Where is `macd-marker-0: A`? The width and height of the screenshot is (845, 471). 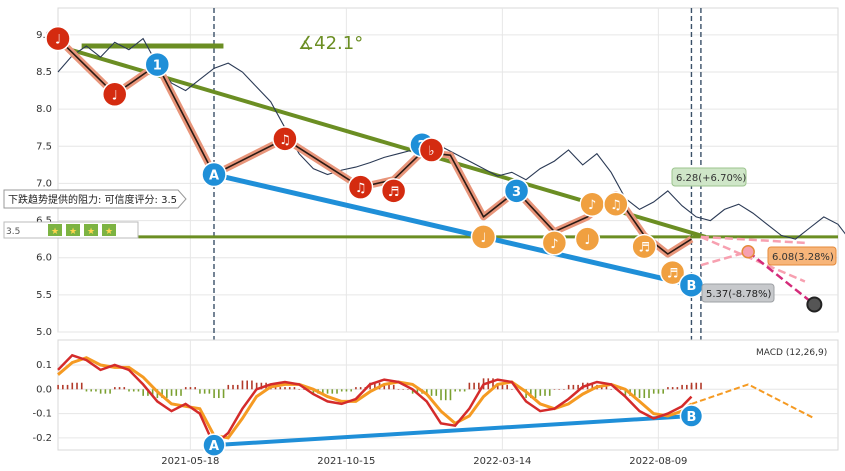 macd-marker-0: A is located at coordinates (214, 445).